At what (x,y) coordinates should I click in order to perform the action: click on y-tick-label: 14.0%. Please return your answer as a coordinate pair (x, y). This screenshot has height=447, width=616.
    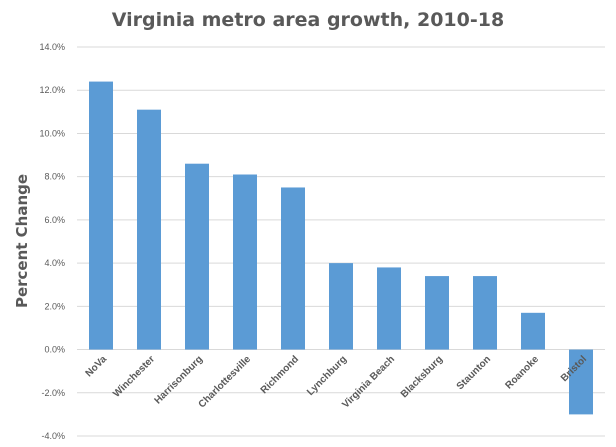
    Looking at the image, I should click on (52, 47).